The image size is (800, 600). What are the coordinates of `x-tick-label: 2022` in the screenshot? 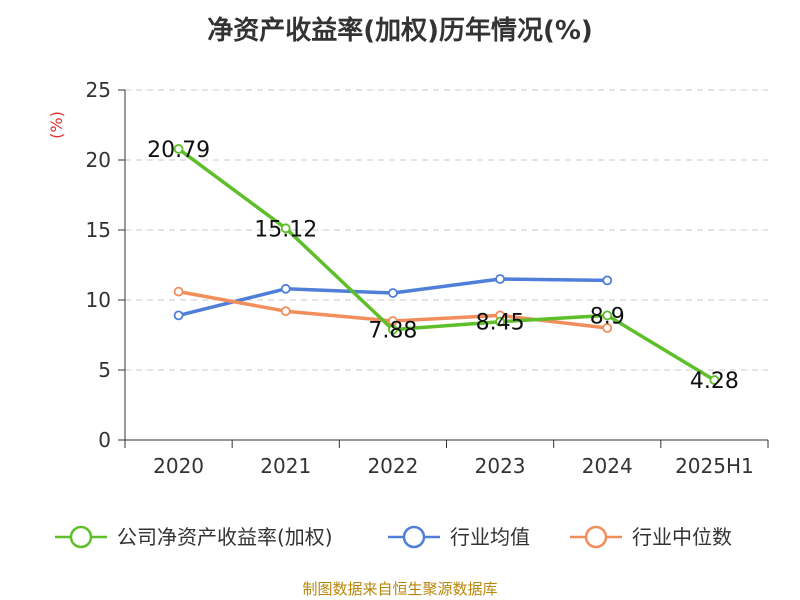 It's located at (392, 466).